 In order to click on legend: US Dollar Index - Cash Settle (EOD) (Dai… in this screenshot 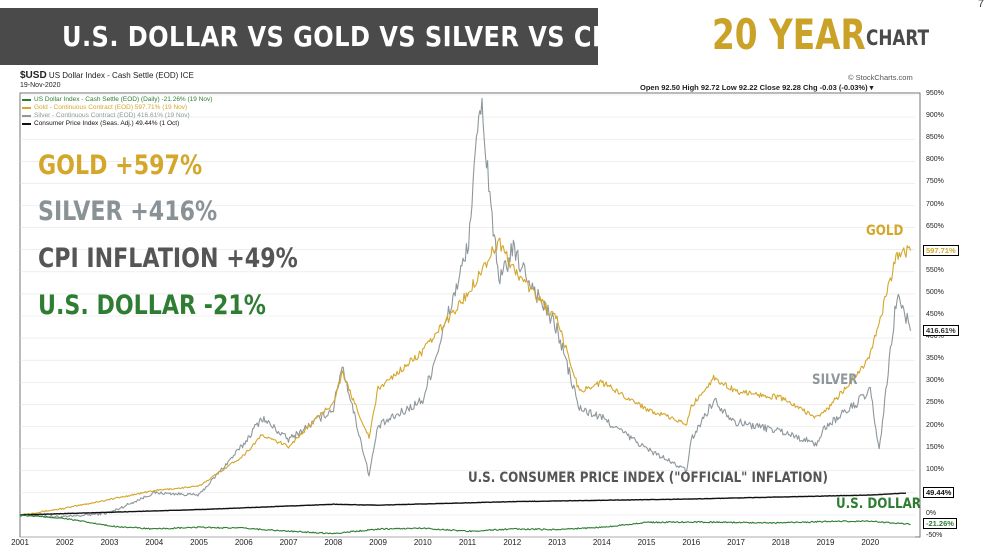, I will do `click(117, 112)`.